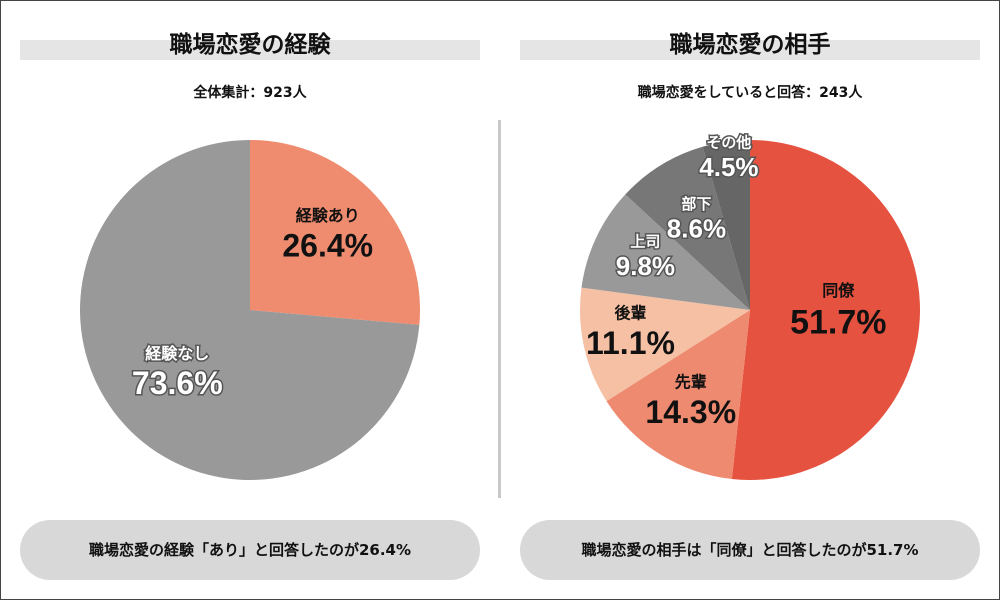 The width and height of the screenshot is (1000, 600). Describe the element at coordinates (750, 45) in the screenshot. I see `chart-title: 職場恋愛の相手` at that location.